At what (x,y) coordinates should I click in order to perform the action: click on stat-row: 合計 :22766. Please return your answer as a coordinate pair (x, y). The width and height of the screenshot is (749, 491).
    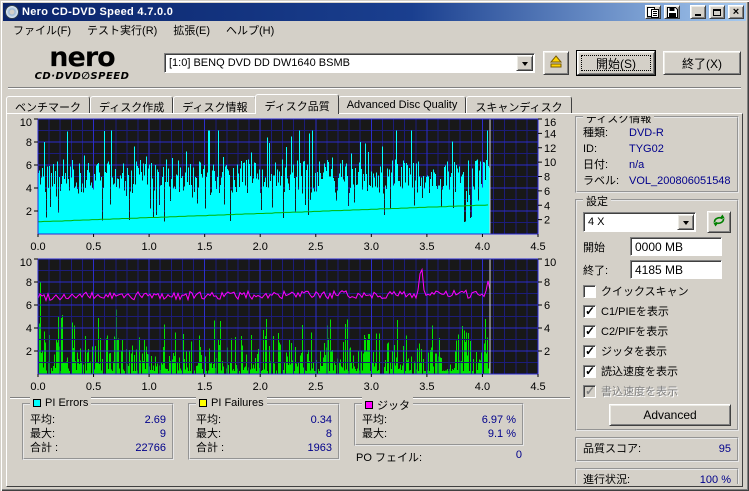
    Looking at the image, I should click on (98, 448).